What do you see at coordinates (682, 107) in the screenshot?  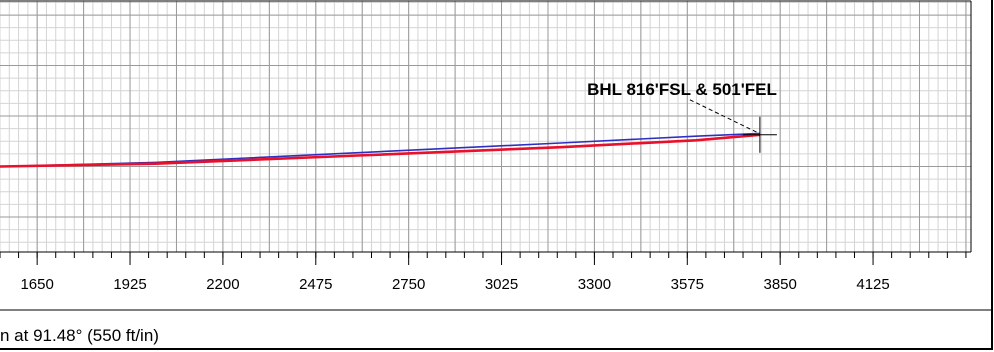 I see `annotations: BHL 816'FSL & 501'FEL` at bounding box center [682, 107].